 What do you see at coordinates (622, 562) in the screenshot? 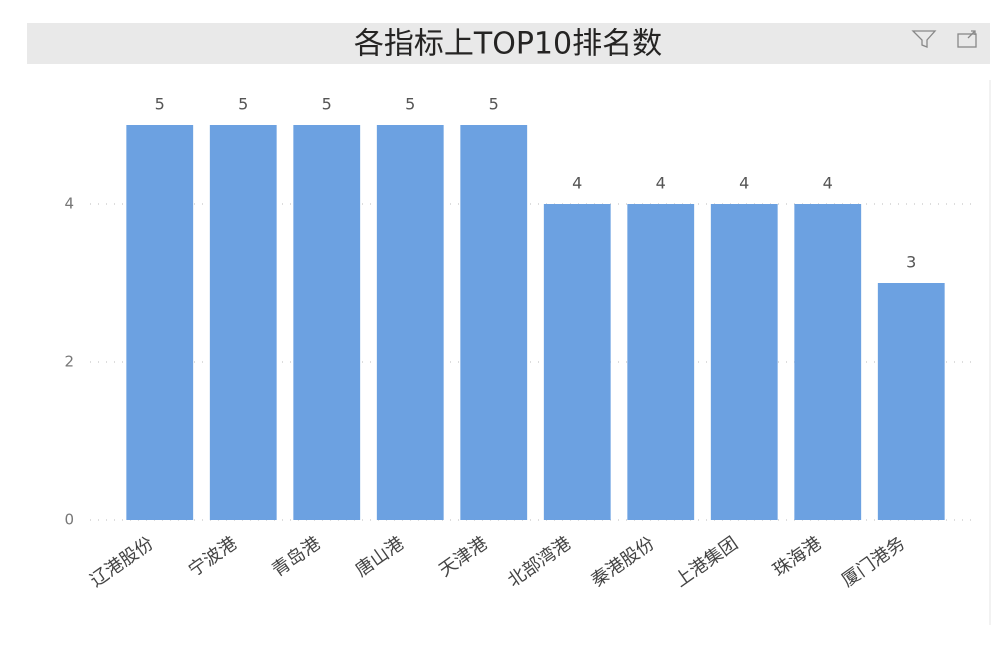
I see `x-tick-label: 秦港股份` at bounding box center [622, 562].